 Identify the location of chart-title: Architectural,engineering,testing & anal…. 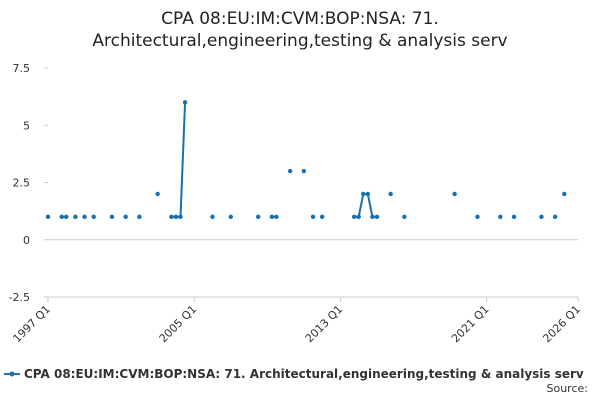
(299, 41).